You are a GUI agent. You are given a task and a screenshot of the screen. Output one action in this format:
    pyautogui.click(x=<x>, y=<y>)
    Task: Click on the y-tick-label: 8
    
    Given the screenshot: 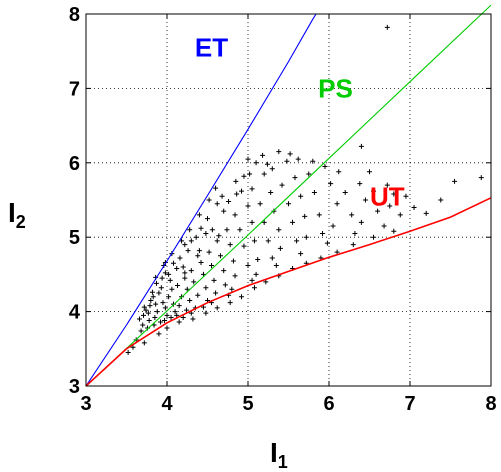 What is the action you would take?
    pyautogui.click(x=74, y=15)
    